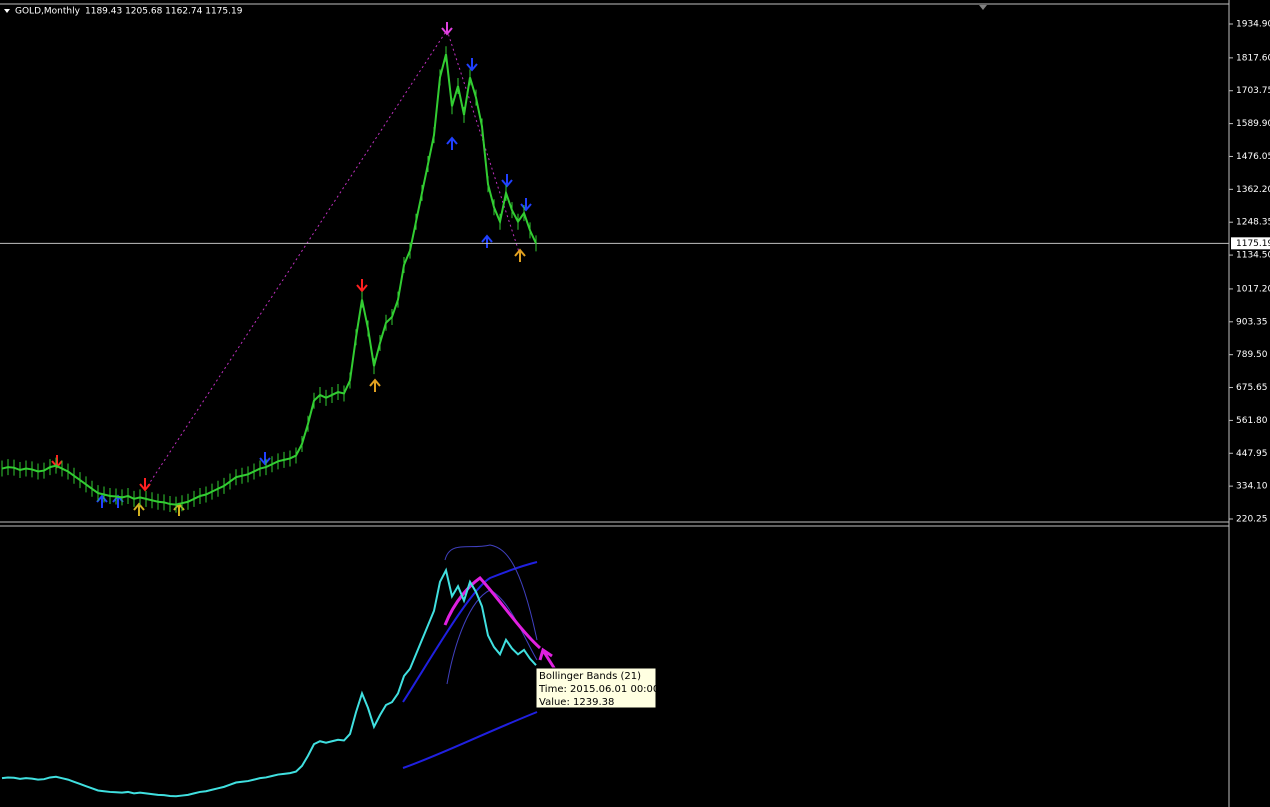 This screenshot has height=807, width=1270. What do you see at coordinates (1253, 25) in the screenshot?
I see `y-tick-label: 1934.90` at bounding box center [1253, 25].